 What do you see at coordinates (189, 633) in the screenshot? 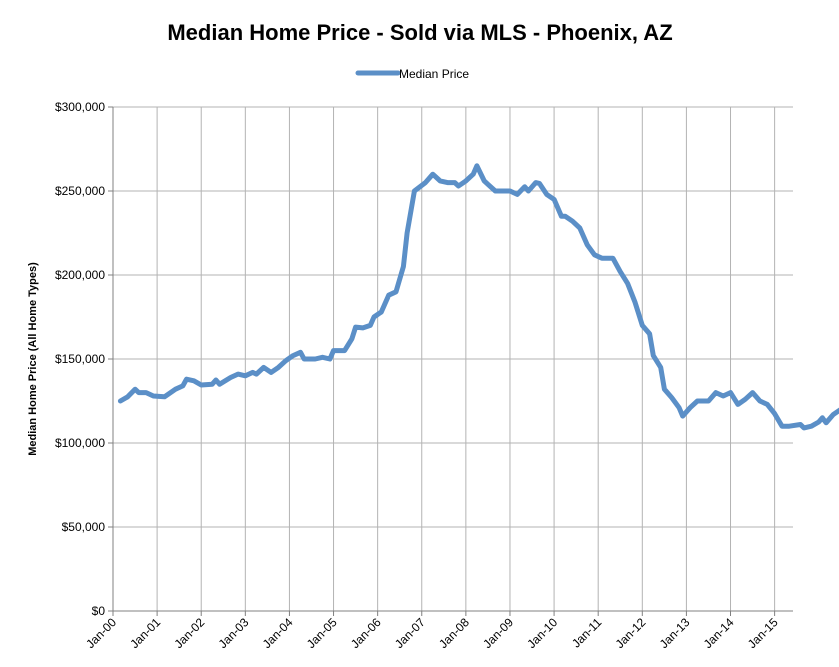
I see `x-tick-label: Jan-02` at bounding box center [189, 633].